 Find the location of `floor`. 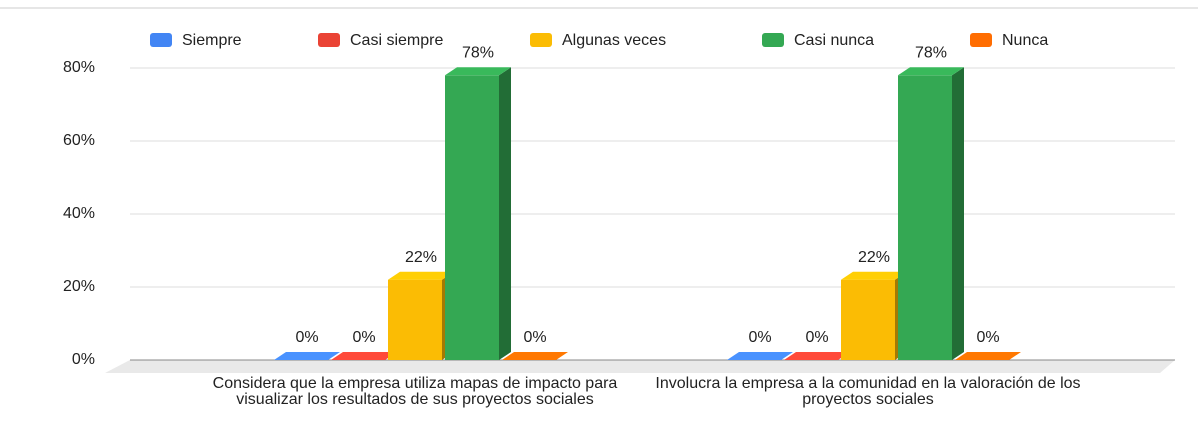

floor is located at coordinates (640, 366).